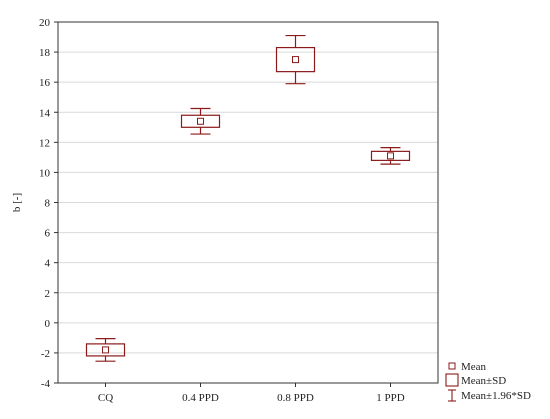 The image size is (550, 419). I want to click on y-tick-label: 16, so click(45, 83).